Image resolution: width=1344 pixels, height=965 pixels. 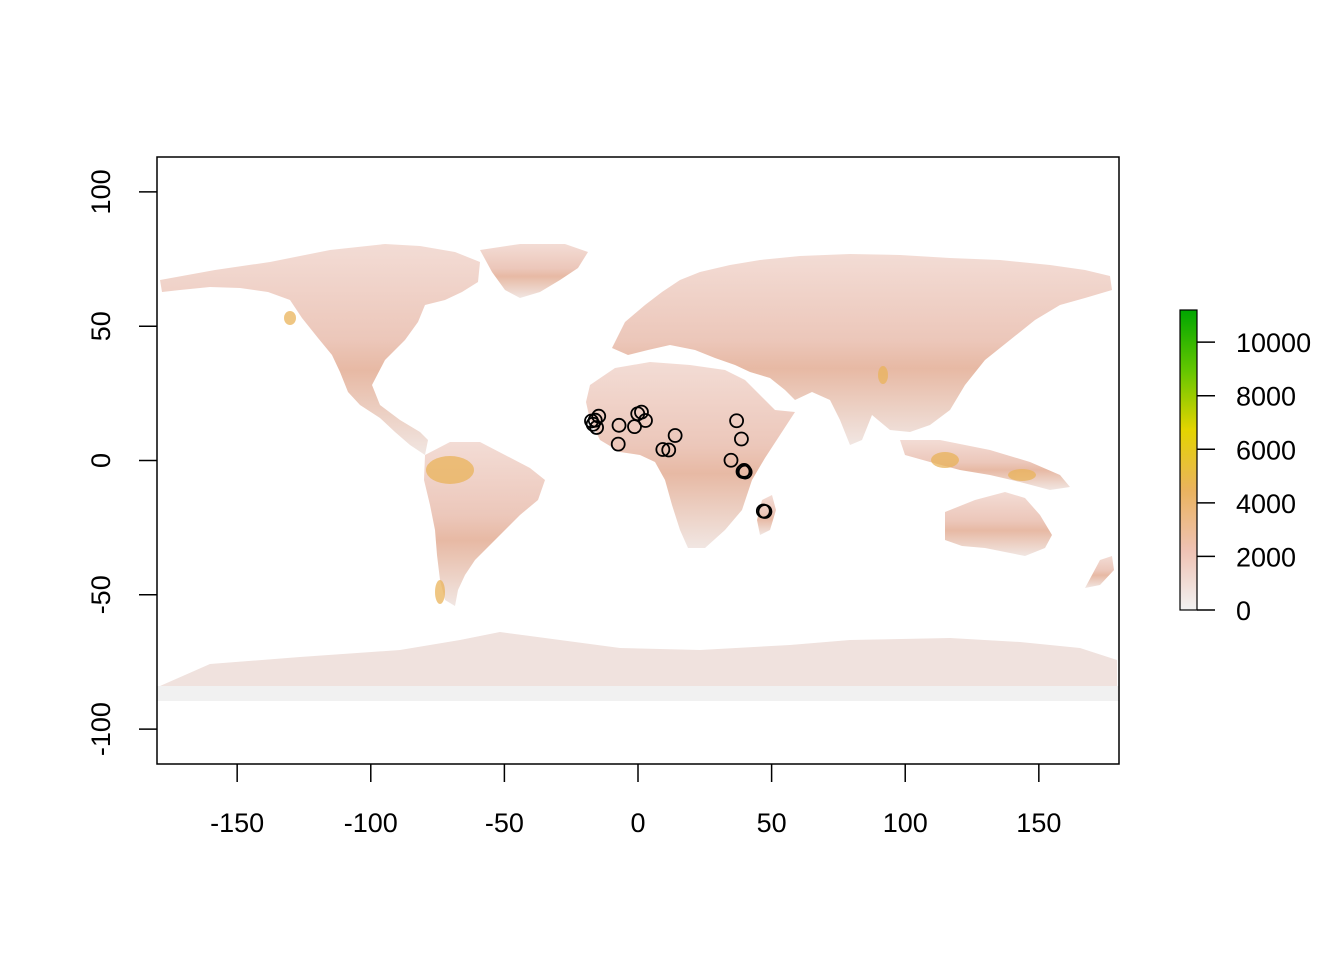 I want to click on x-axis: -150 -100 -50 0 50 100 150, so click(x=635, y=801).